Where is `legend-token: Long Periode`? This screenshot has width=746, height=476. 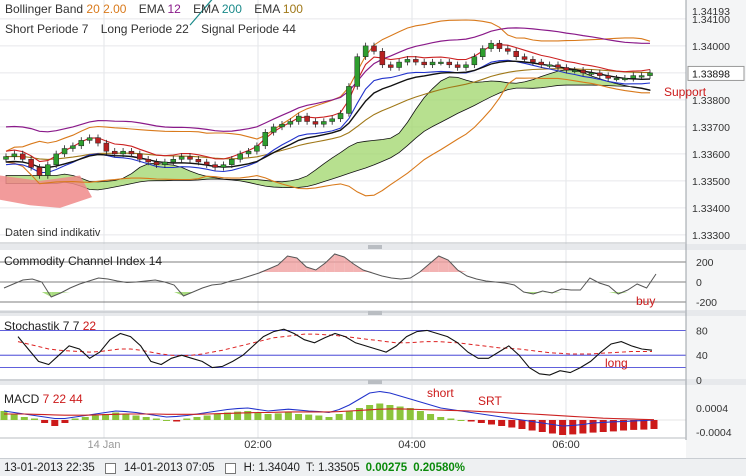
legend-token: Long Periode is located at coordinates (134, 29).